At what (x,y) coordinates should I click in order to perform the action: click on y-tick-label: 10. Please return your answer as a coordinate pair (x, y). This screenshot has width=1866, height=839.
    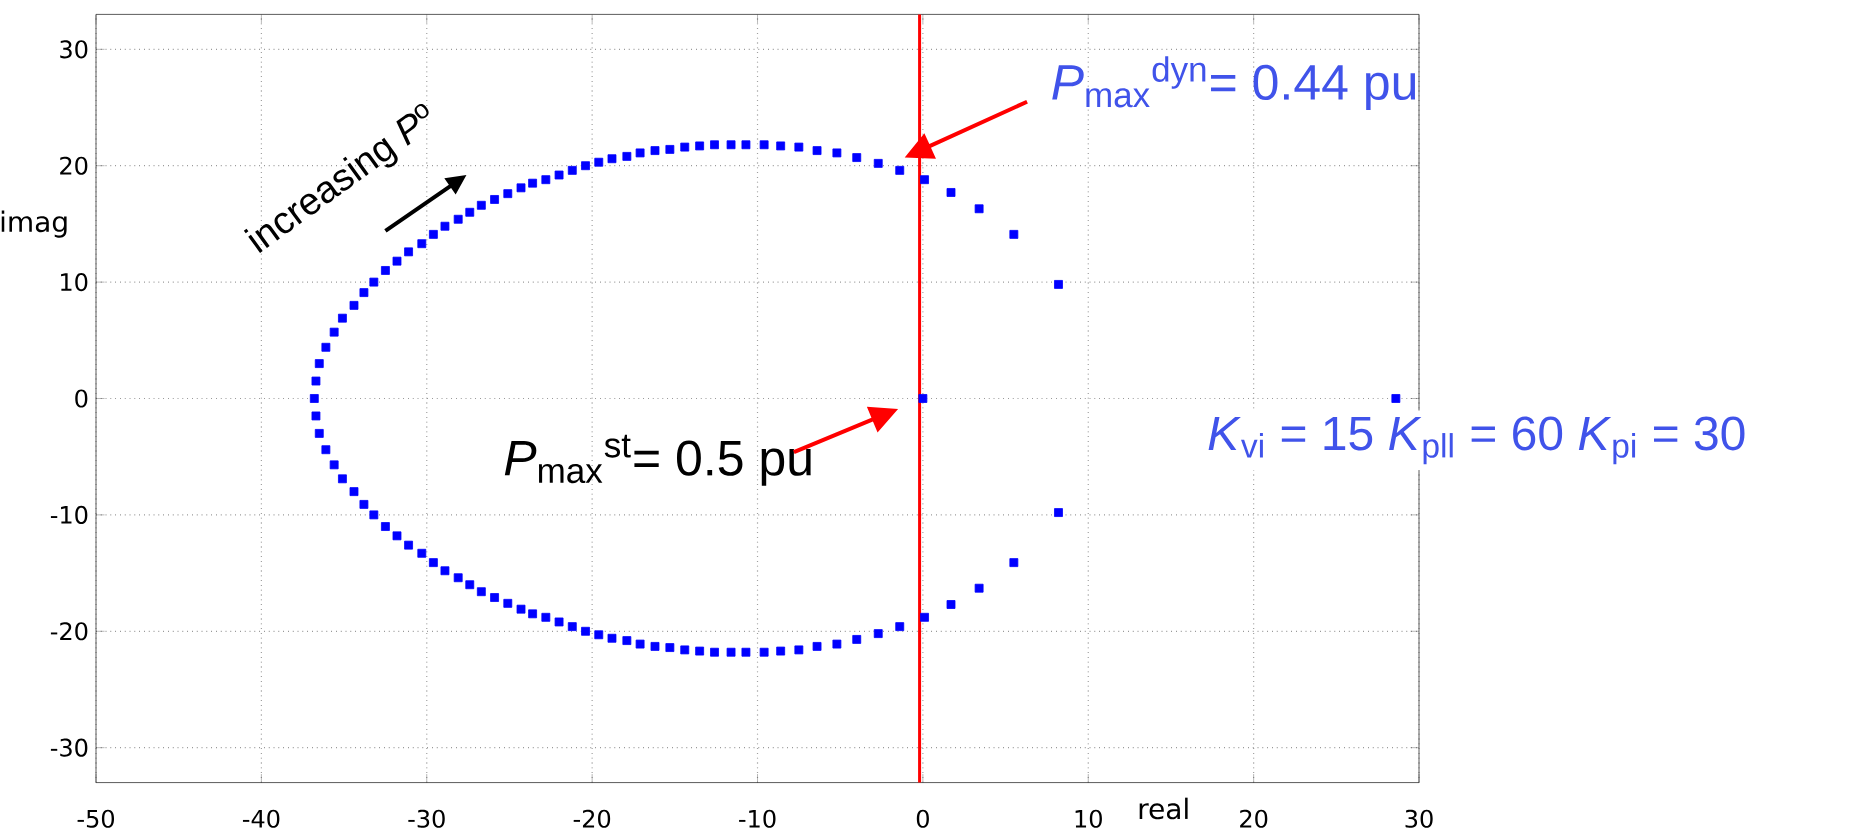
    Looking at the image, I should click on (74, 282).